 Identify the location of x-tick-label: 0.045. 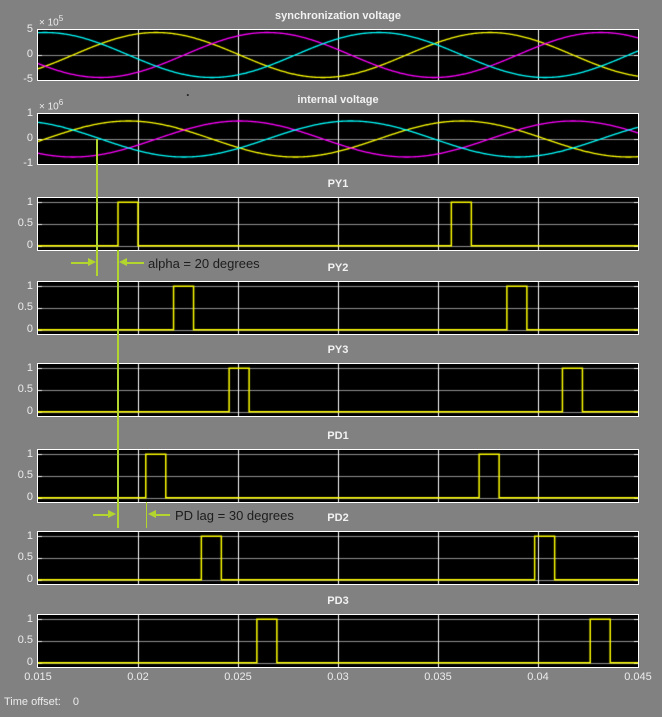
(638, 677).